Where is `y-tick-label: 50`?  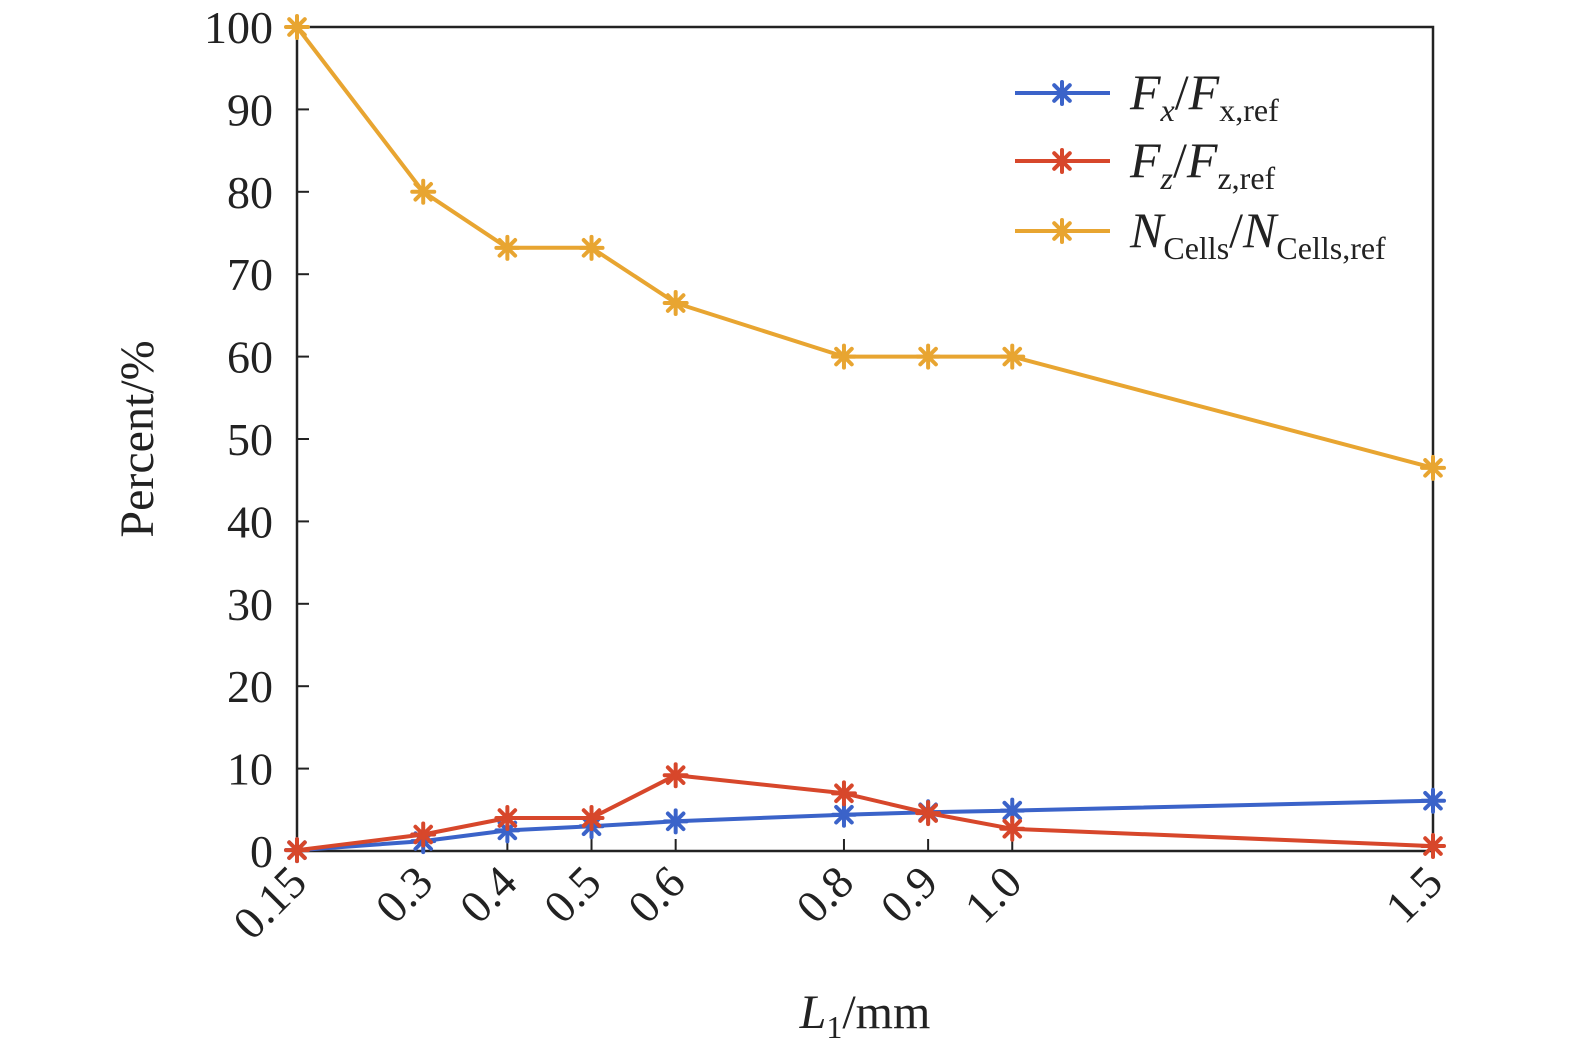 y-tick-label: 50 is located at coordinates (250, 439).